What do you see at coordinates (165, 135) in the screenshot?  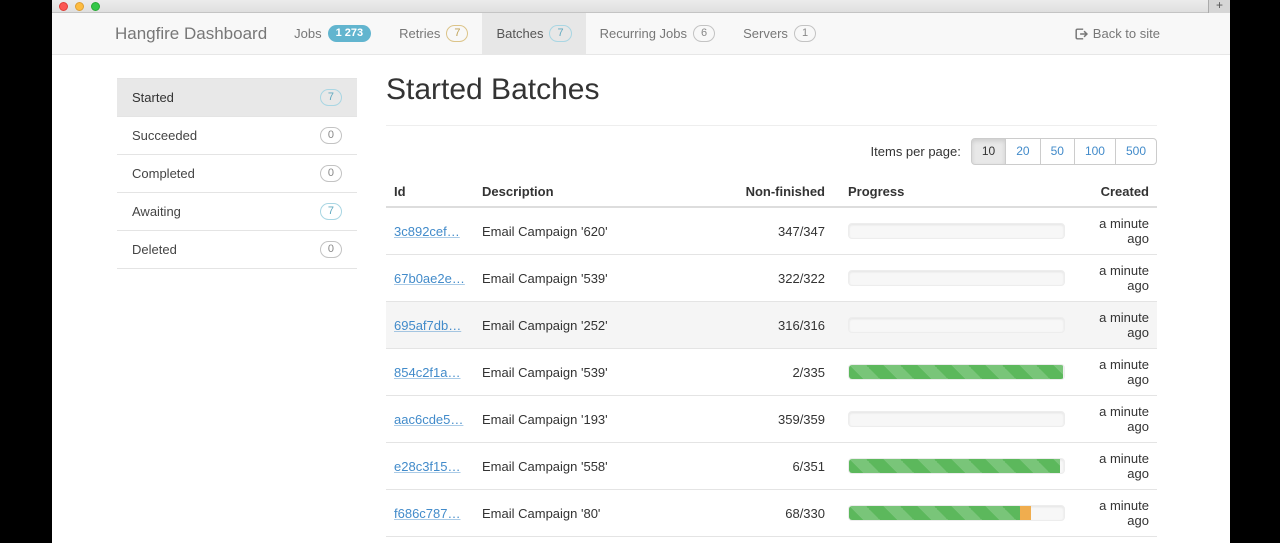 I see `sidebar-item-label: Succeeded` at bounding box center [165, 135].